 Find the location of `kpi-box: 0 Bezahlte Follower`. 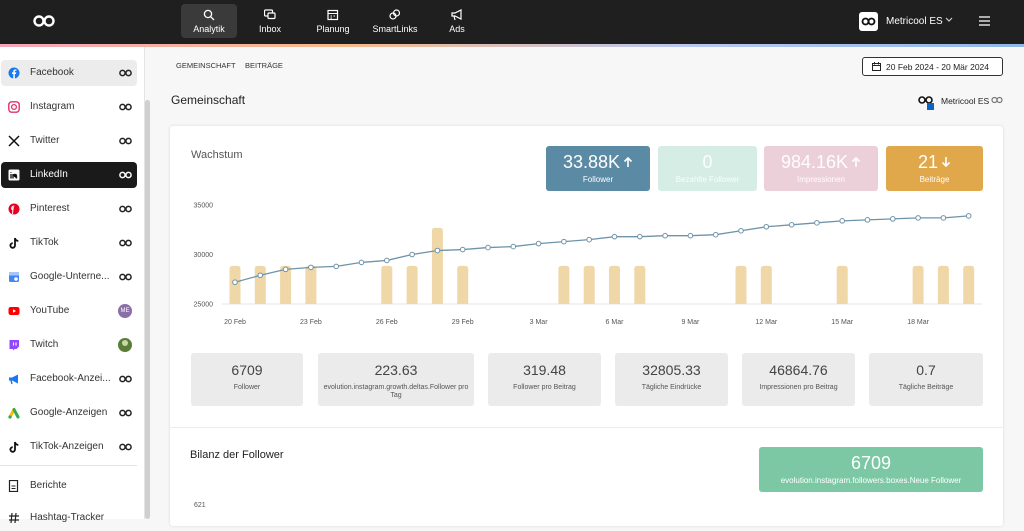

kpi-box: 0 Bezahlte Follower is located at coordinates (707, 168).